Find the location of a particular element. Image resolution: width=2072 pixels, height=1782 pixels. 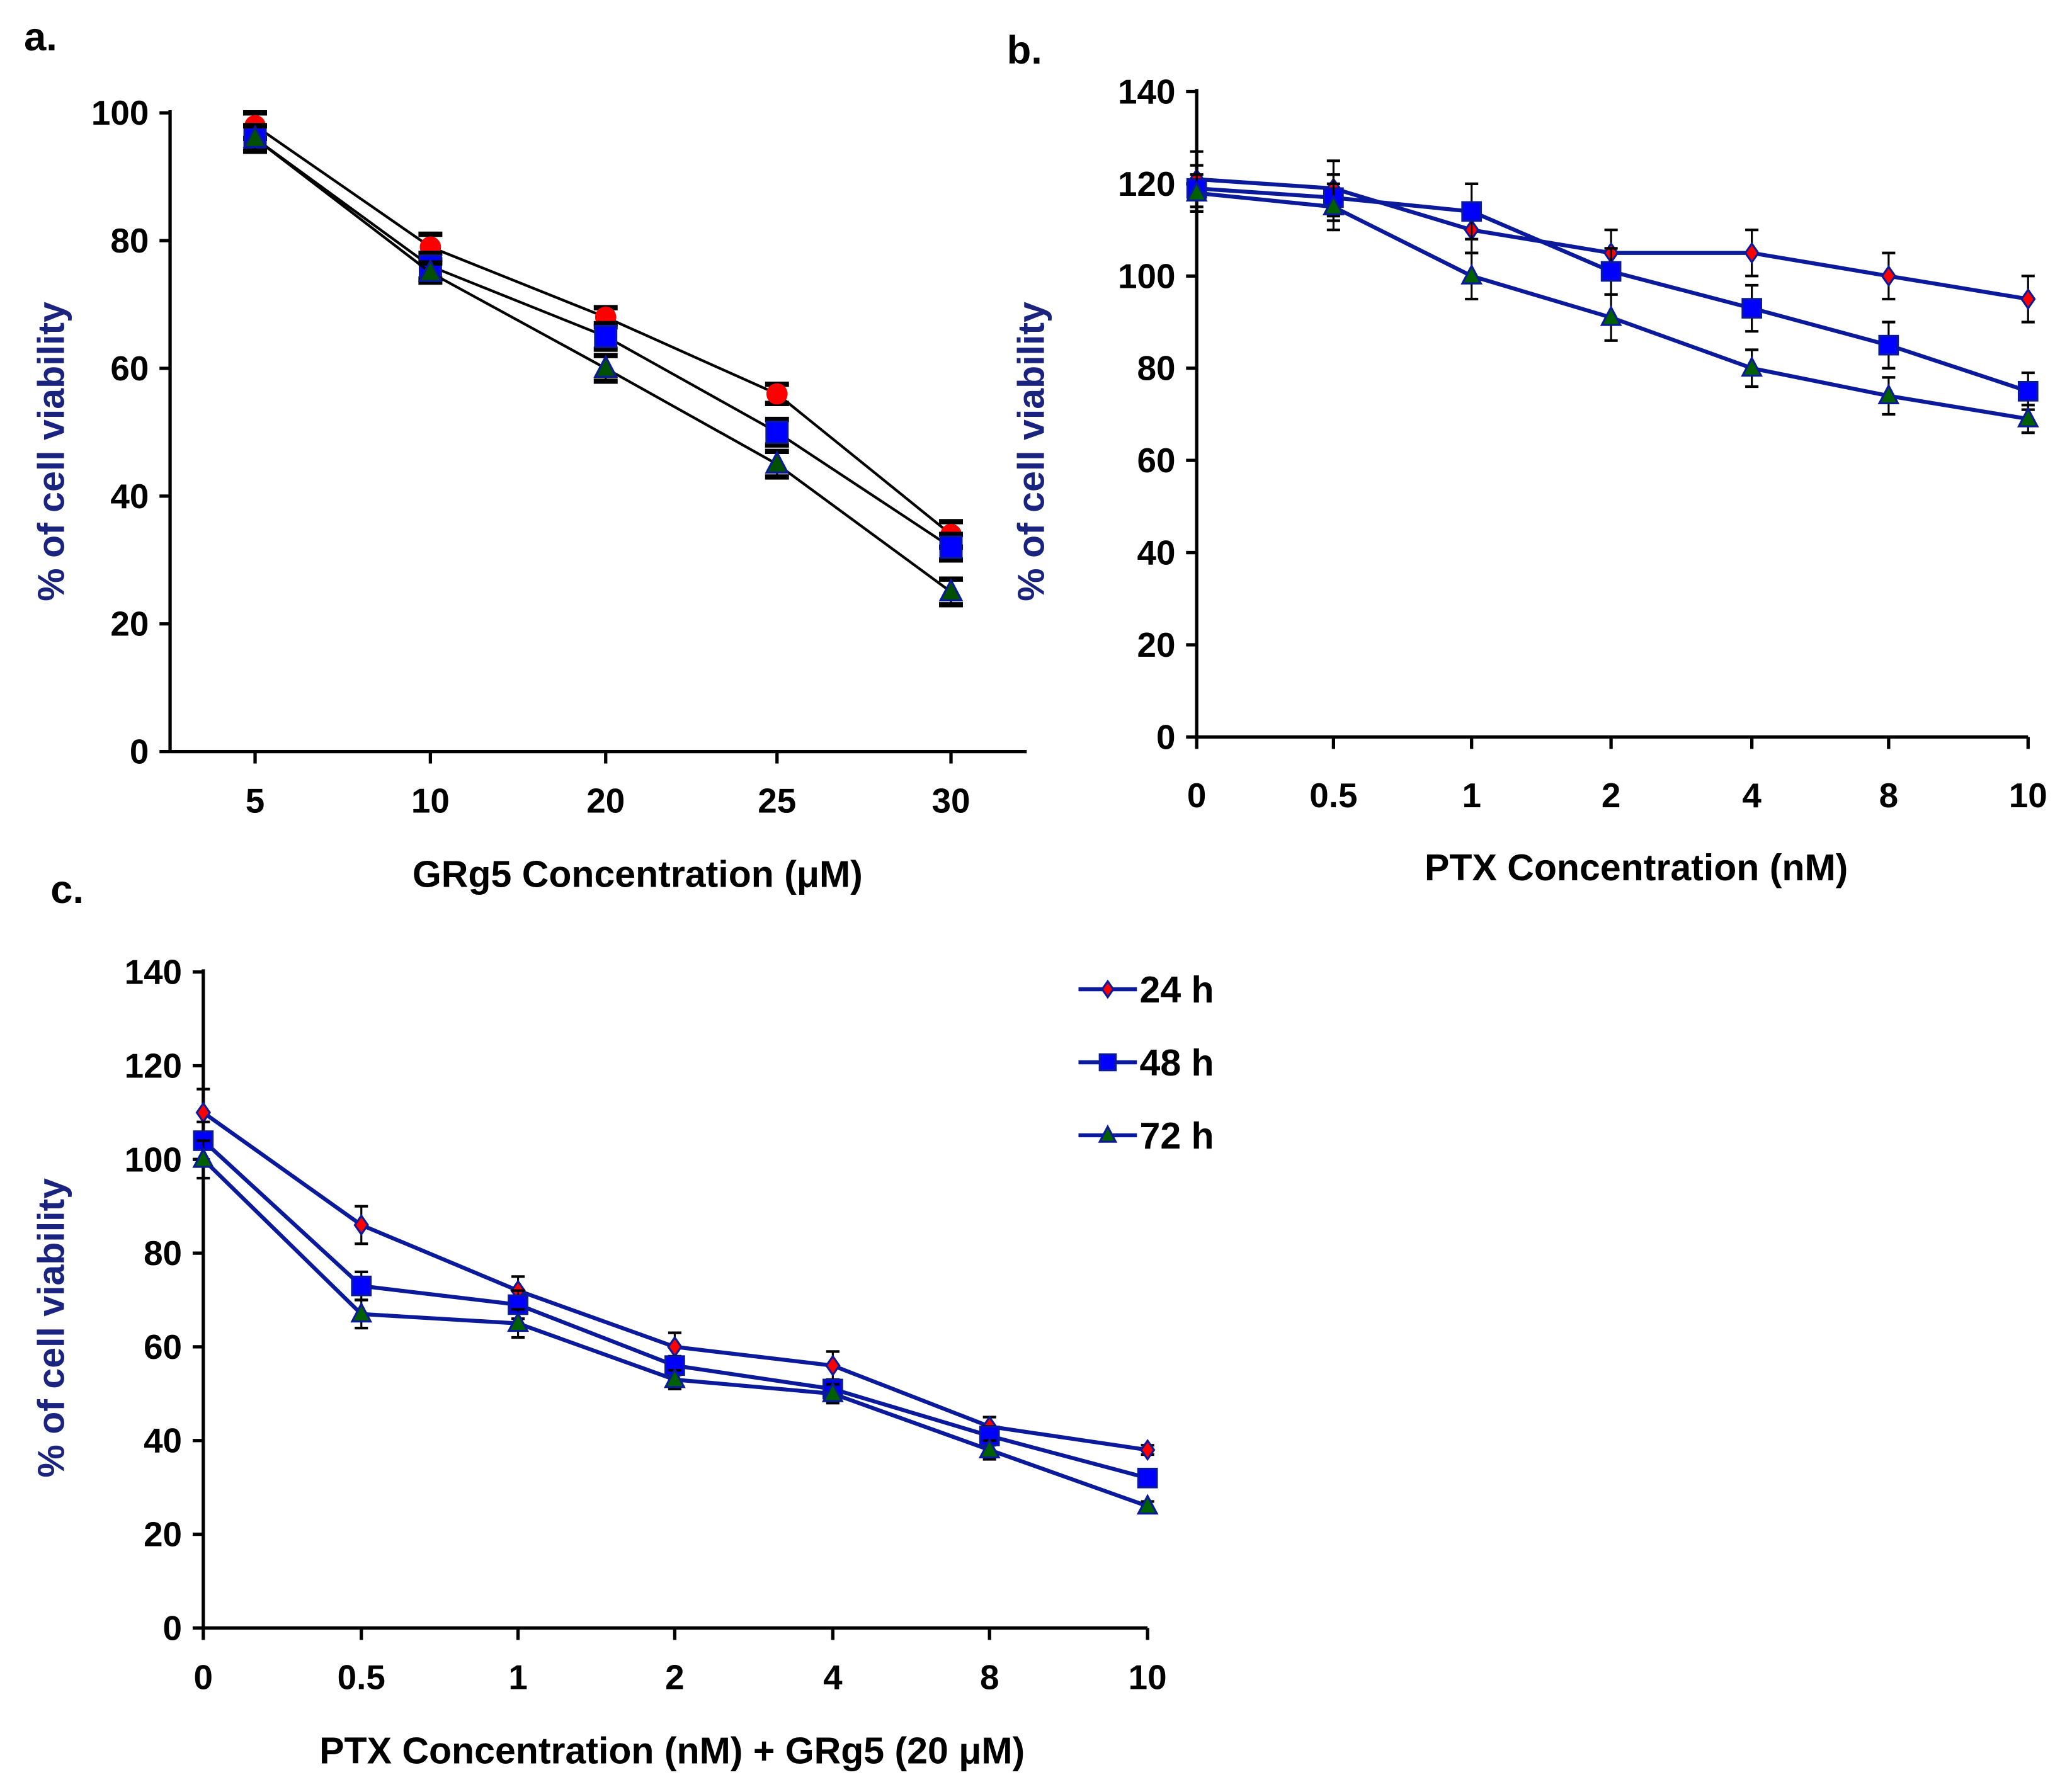

legend: 24 h 48 h 72 h is located at coordinates (1146, 1063).